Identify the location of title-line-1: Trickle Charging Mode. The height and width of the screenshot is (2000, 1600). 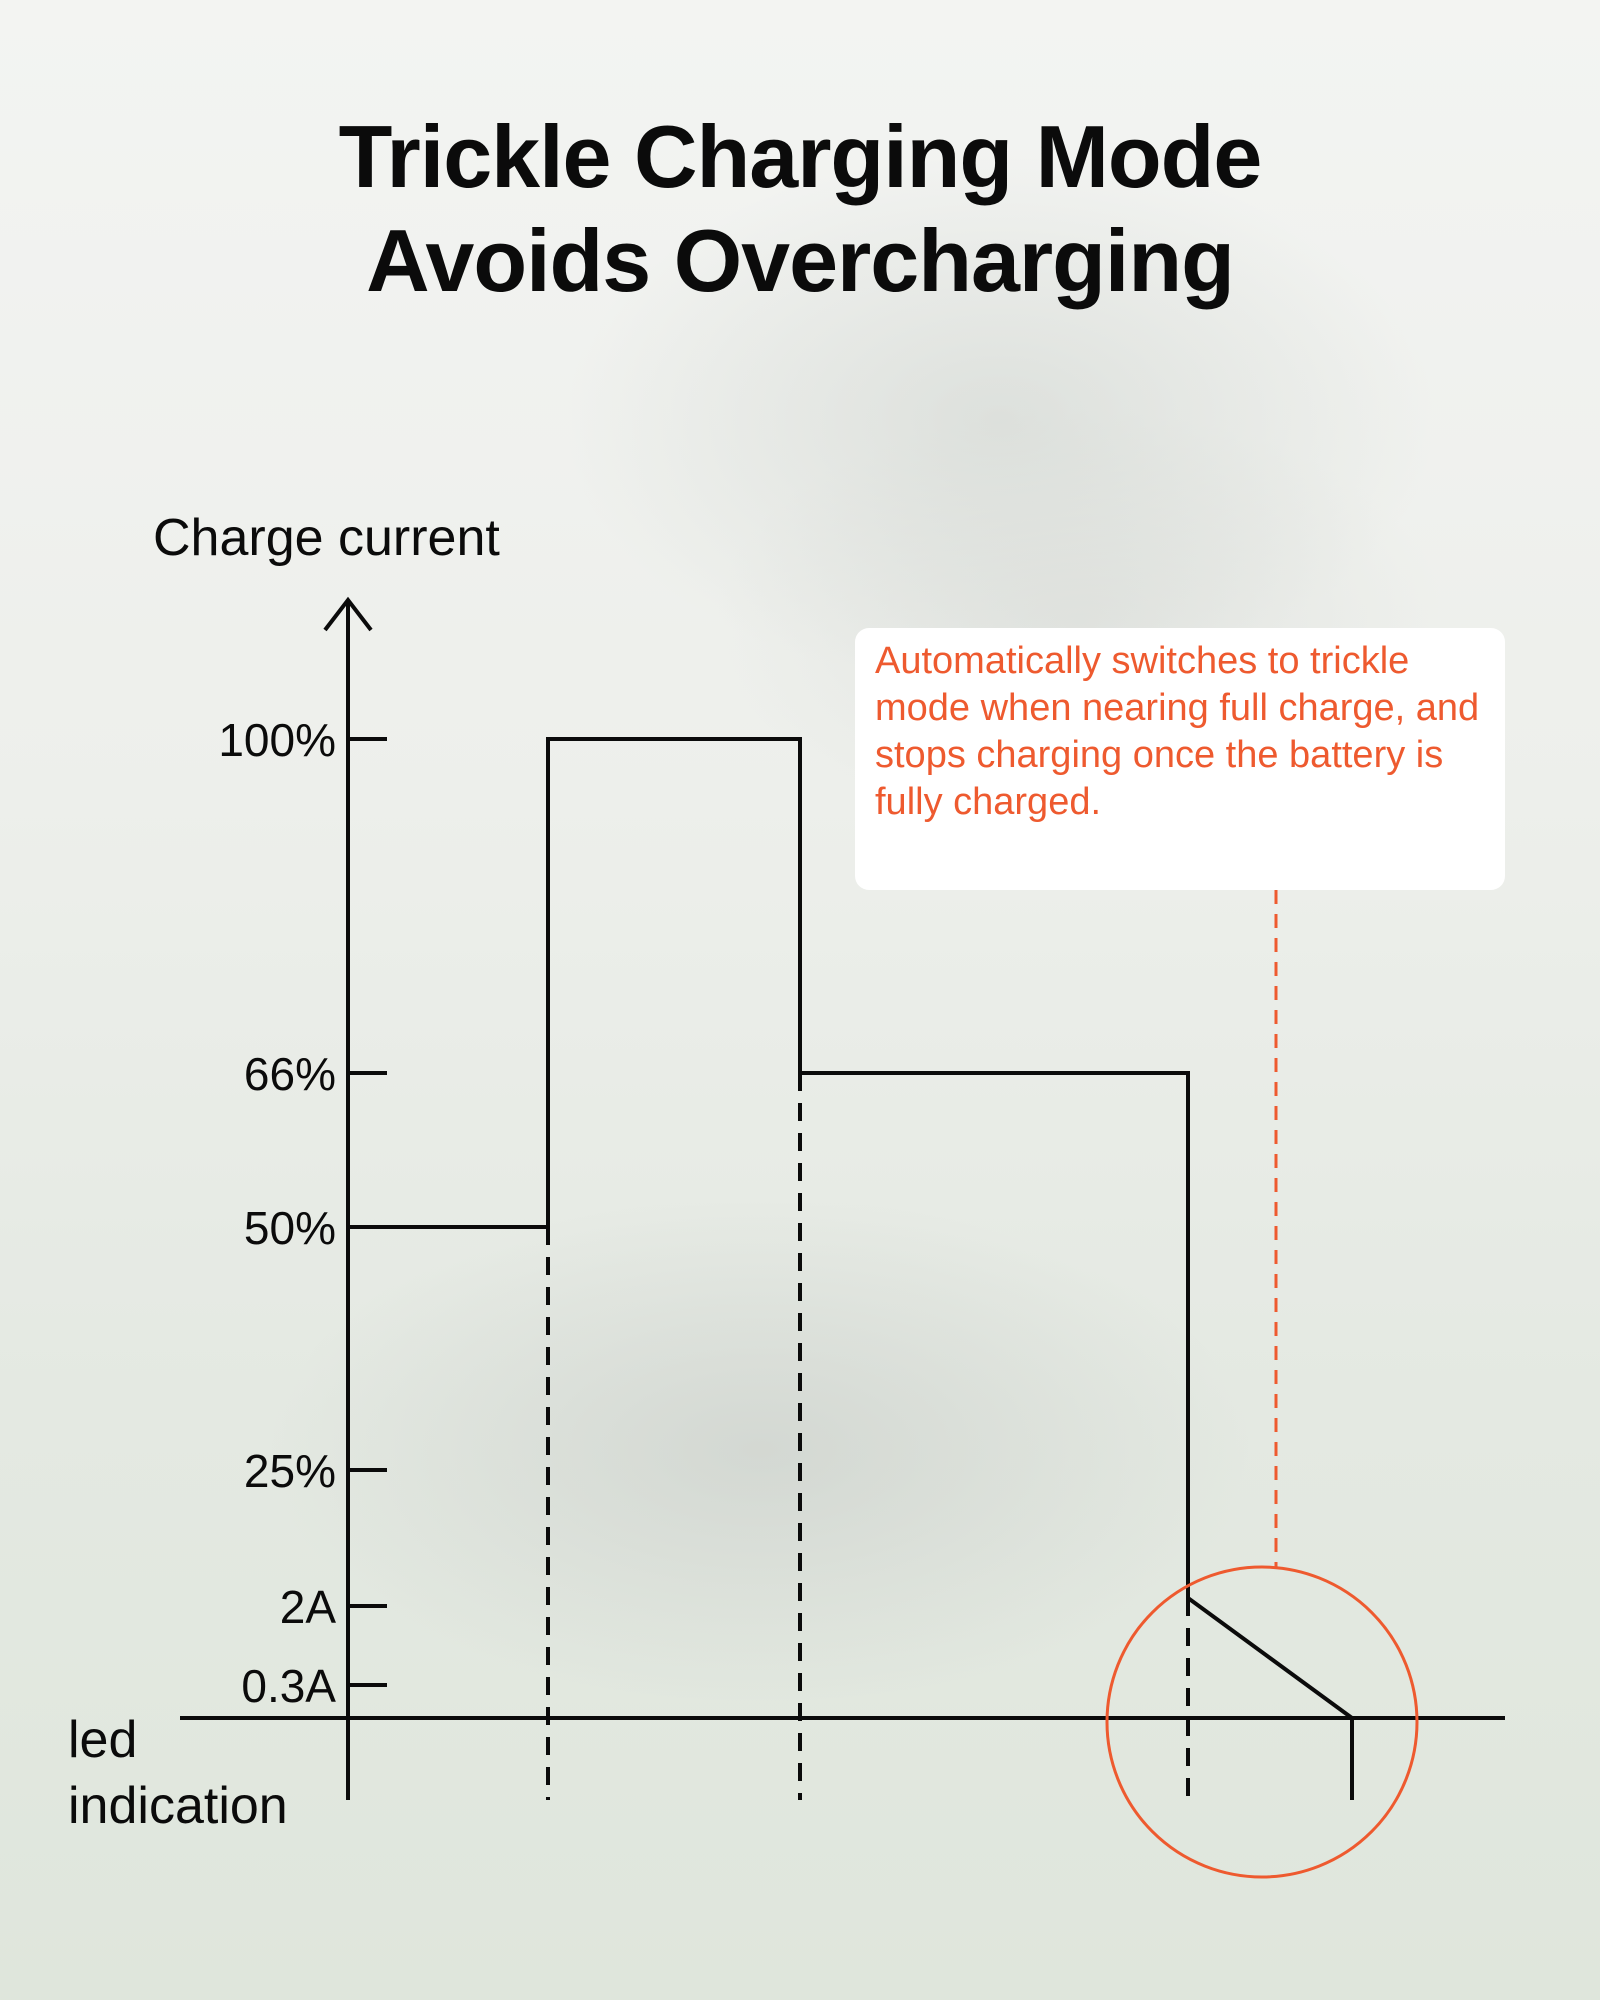
(800, 156).